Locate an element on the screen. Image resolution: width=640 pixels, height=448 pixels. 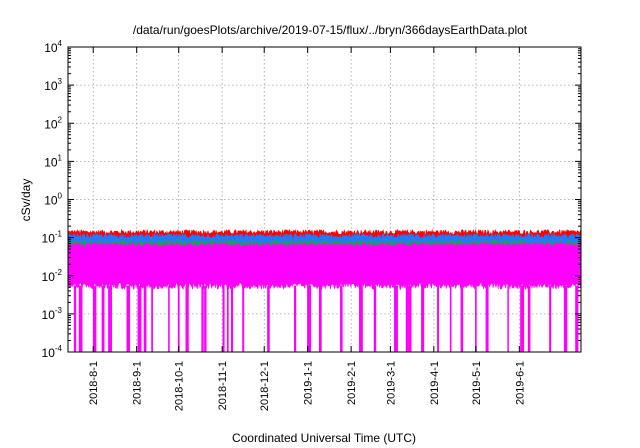
x-axis-label: Coordinated Universal Time (UTC) is located at coordinates (324, 438).